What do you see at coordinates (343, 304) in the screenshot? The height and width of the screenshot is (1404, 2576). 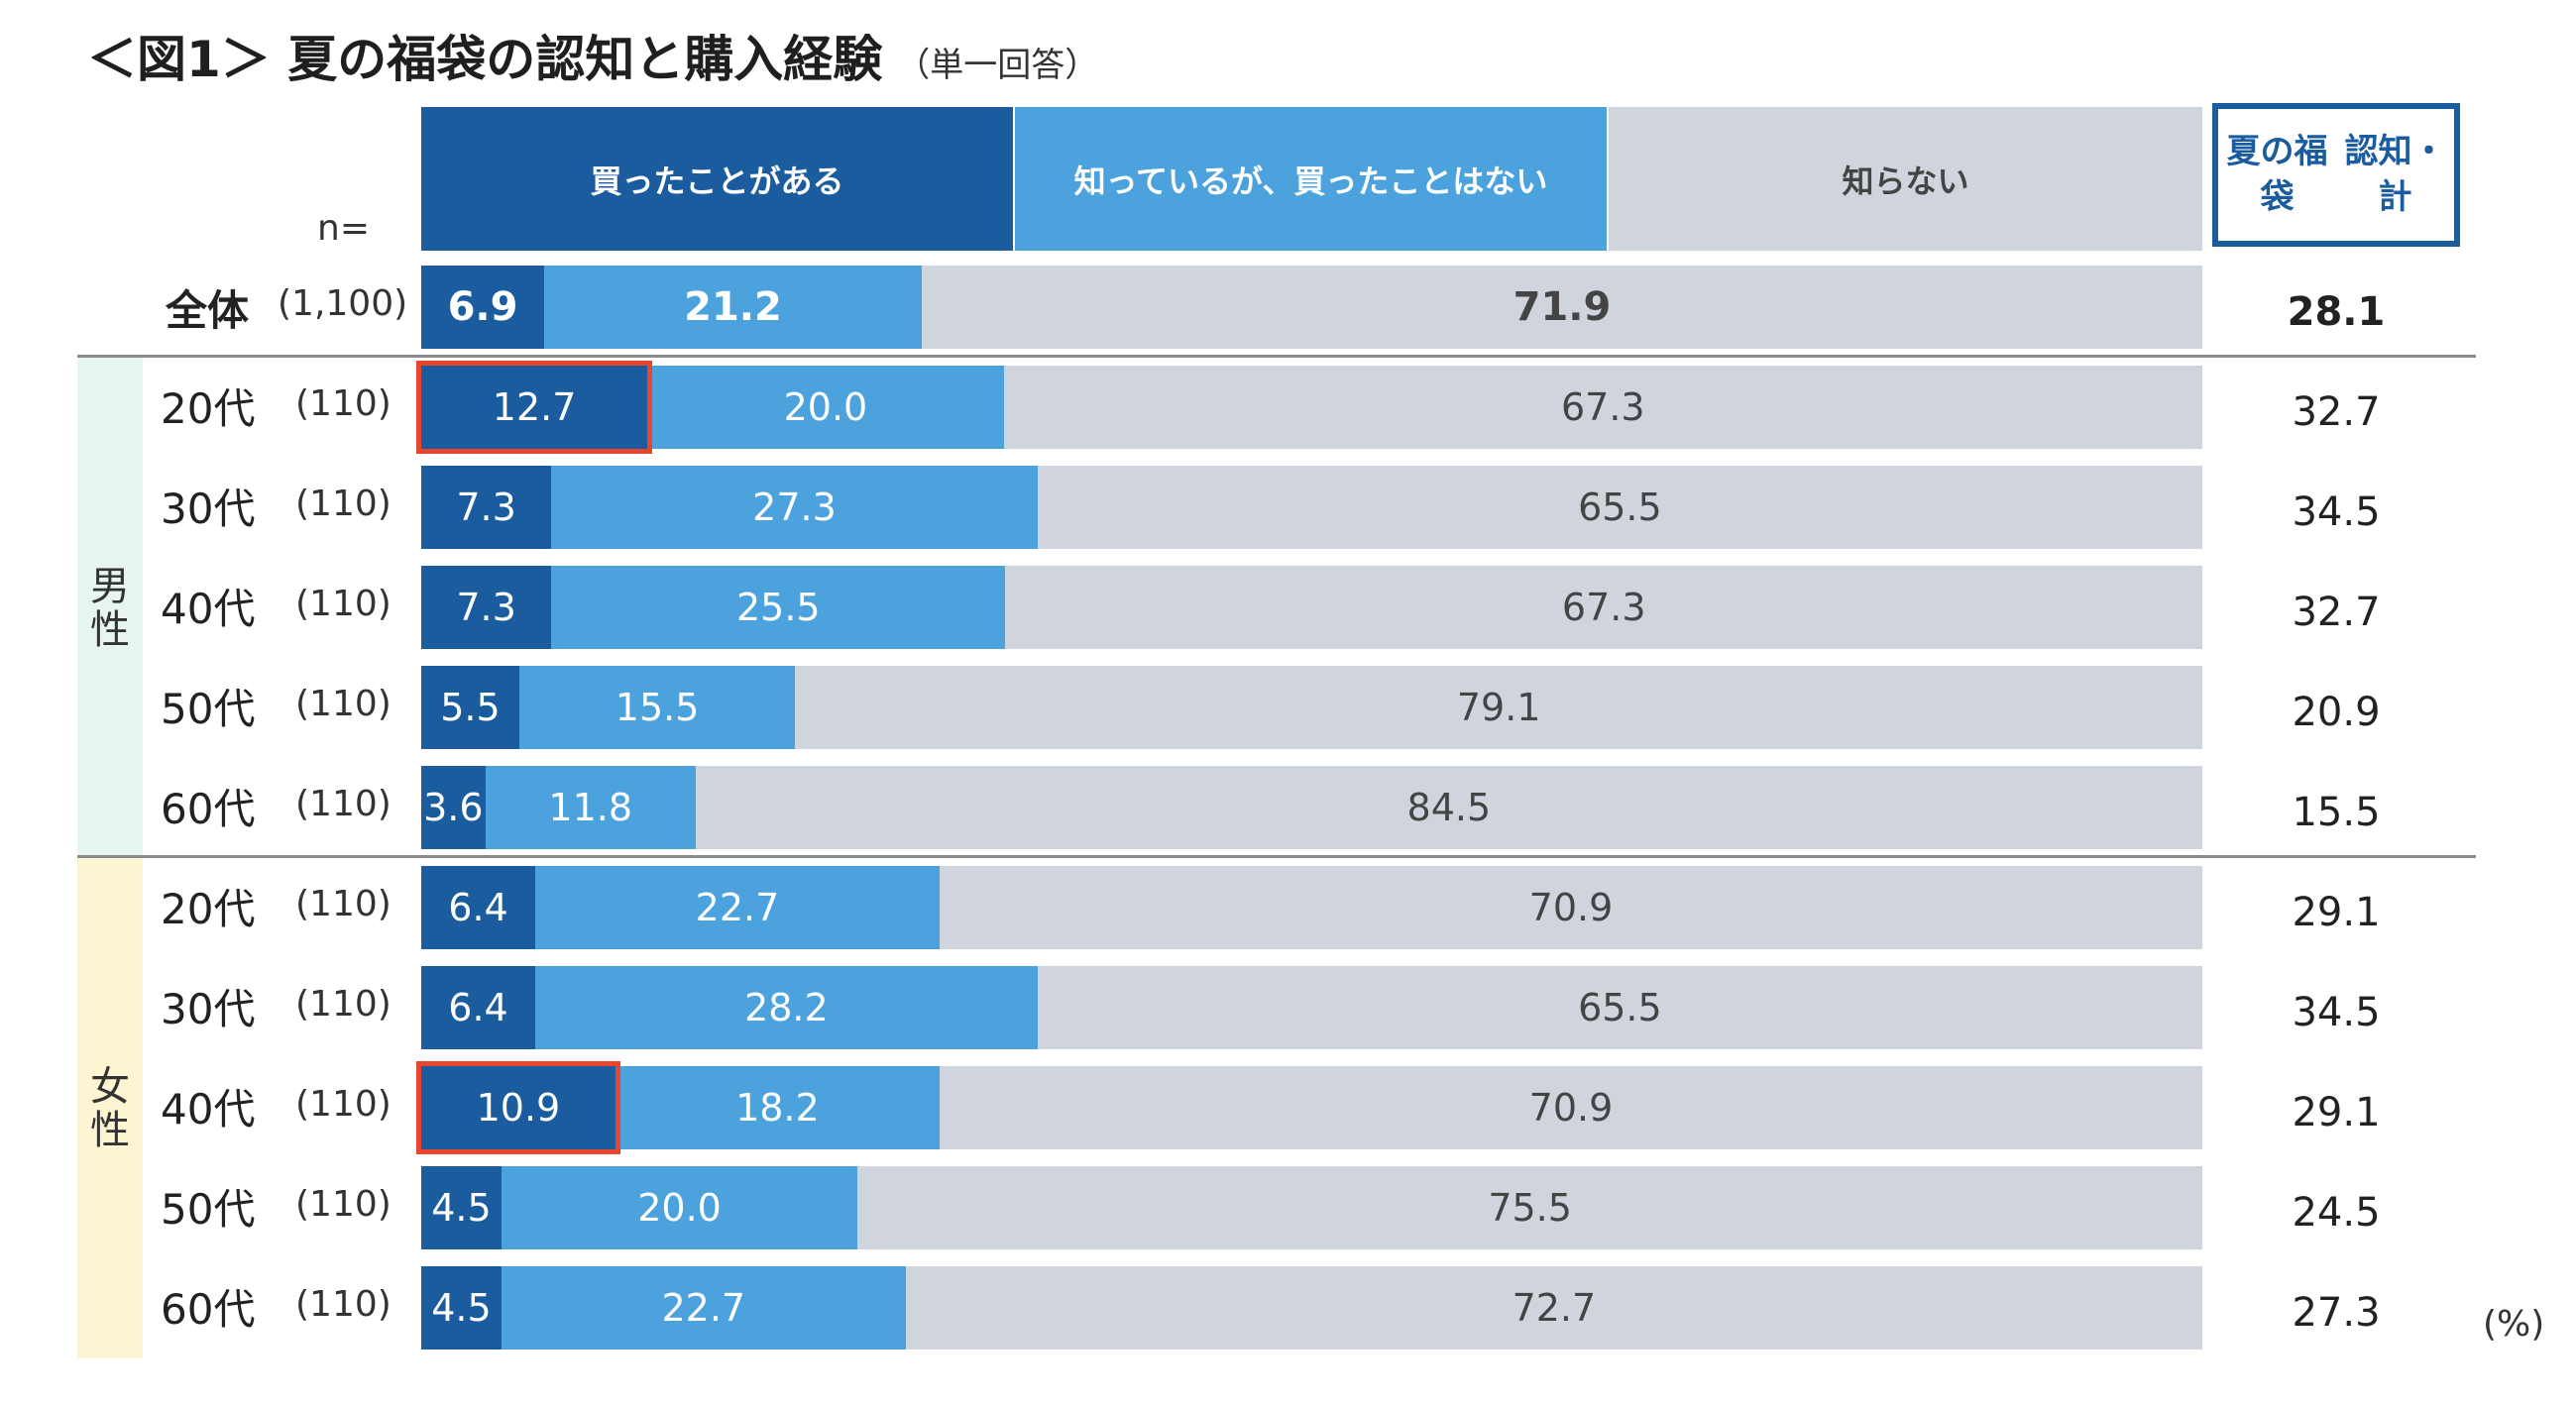 I see `row-n: (1,100)` at bounding box center [343, 304].